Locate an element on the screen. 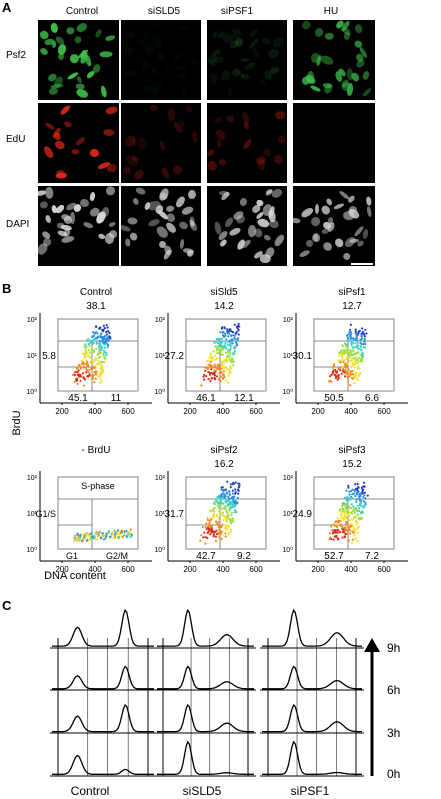  y-tick-label: 10¹ is located at coordinates (288, 514).